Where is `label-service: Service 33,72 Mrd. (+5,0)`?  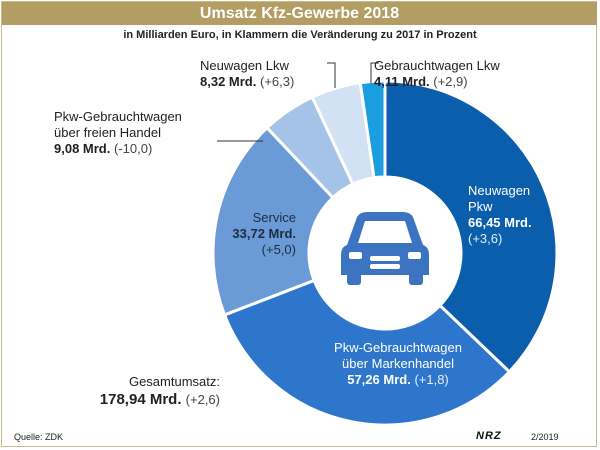
label-service: Service 33,72 Mrd. (+5,0) is located at coordinates (264, 233).